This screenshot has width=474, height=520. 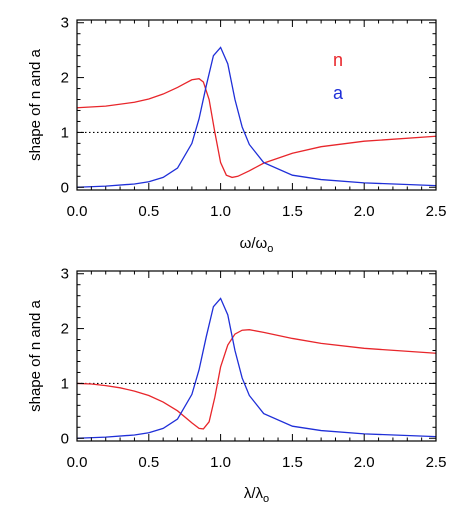 I want to click on x-axis-title: λ/λo, so click(x=256, y=495).